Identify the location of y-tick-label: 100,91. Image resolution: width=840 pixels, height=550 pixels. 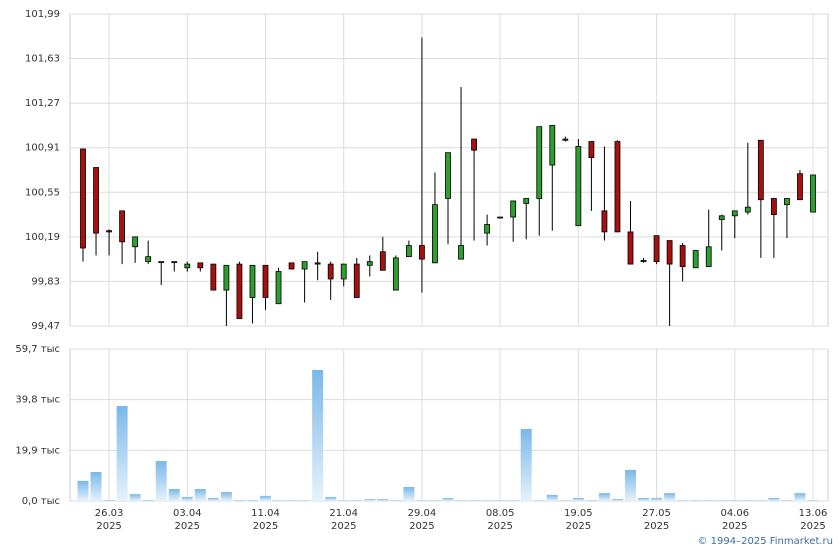
(42, 148).